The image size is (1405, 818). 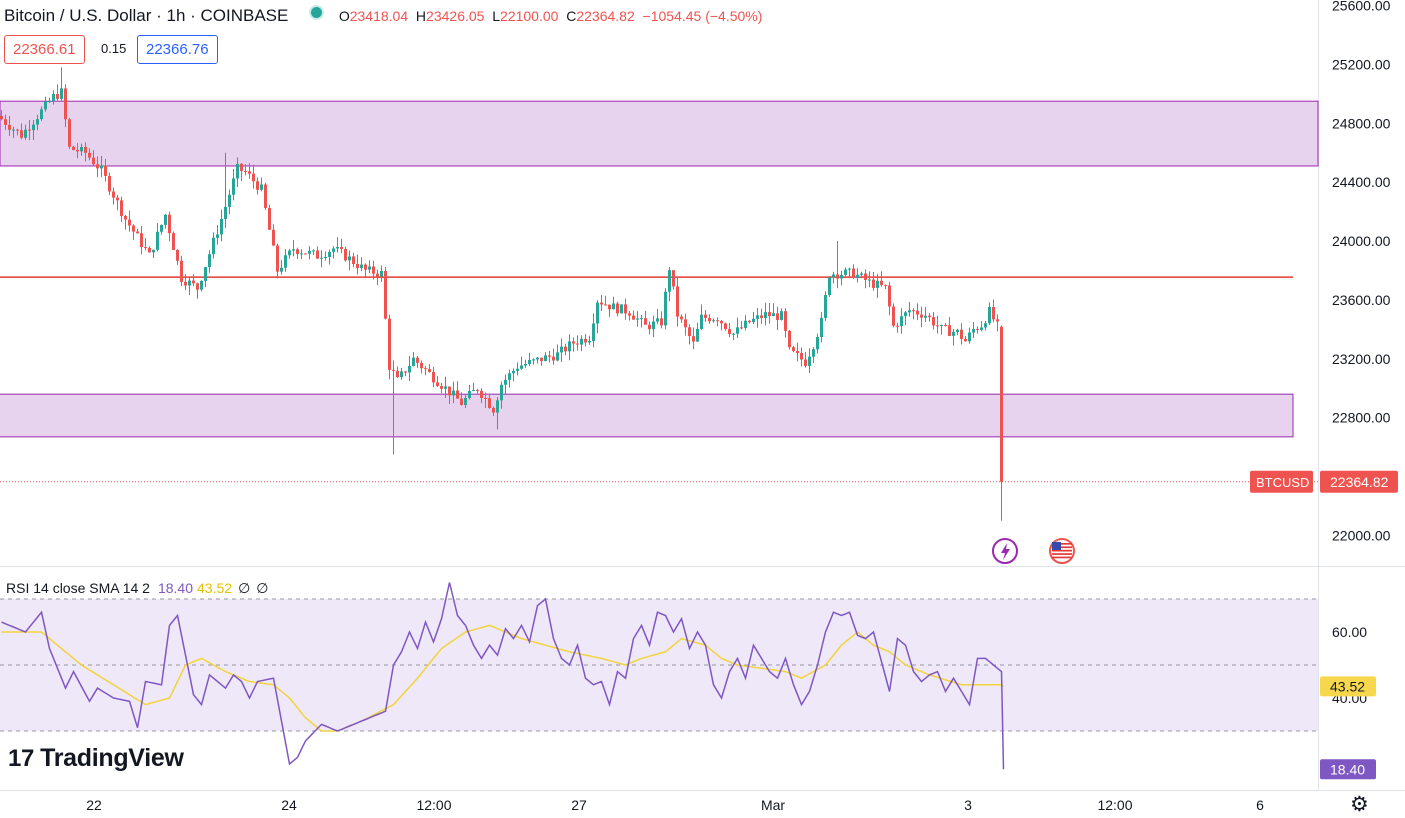 What do you see at coordinates (1005, 551) in the screenshot?
I see `lightning-event-icon` at bounding box center [1005, 551].